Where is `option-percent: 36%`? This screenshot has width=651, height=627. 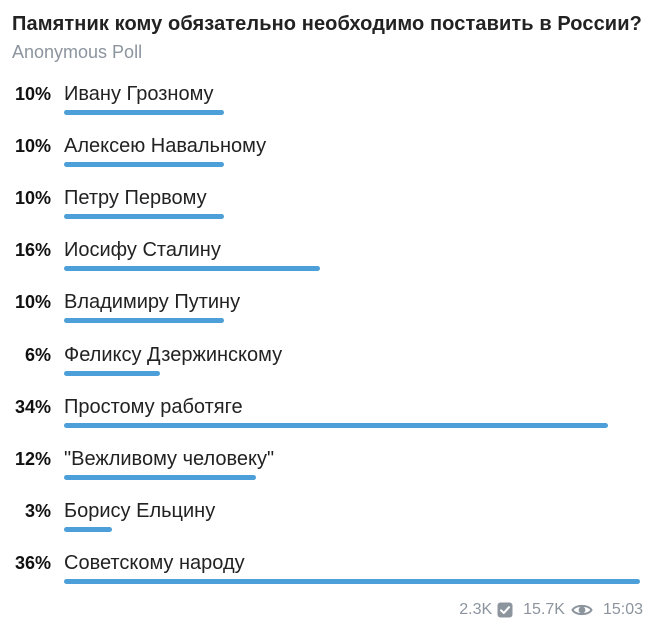 option-percent: 36% is located at coordinates (32, 562).